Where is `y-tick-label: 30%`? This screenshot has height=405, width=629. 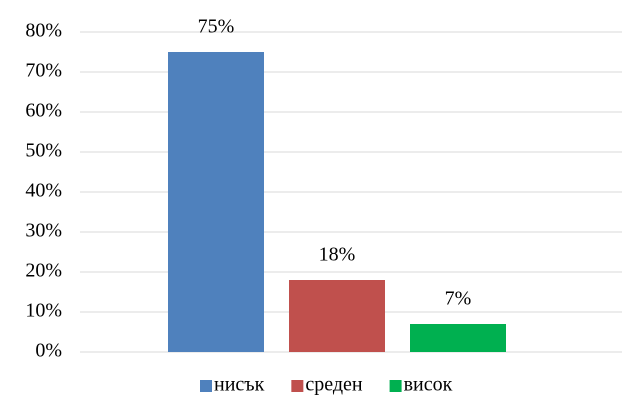
y-tick-label: 30% is located at coordinates (43, 231).